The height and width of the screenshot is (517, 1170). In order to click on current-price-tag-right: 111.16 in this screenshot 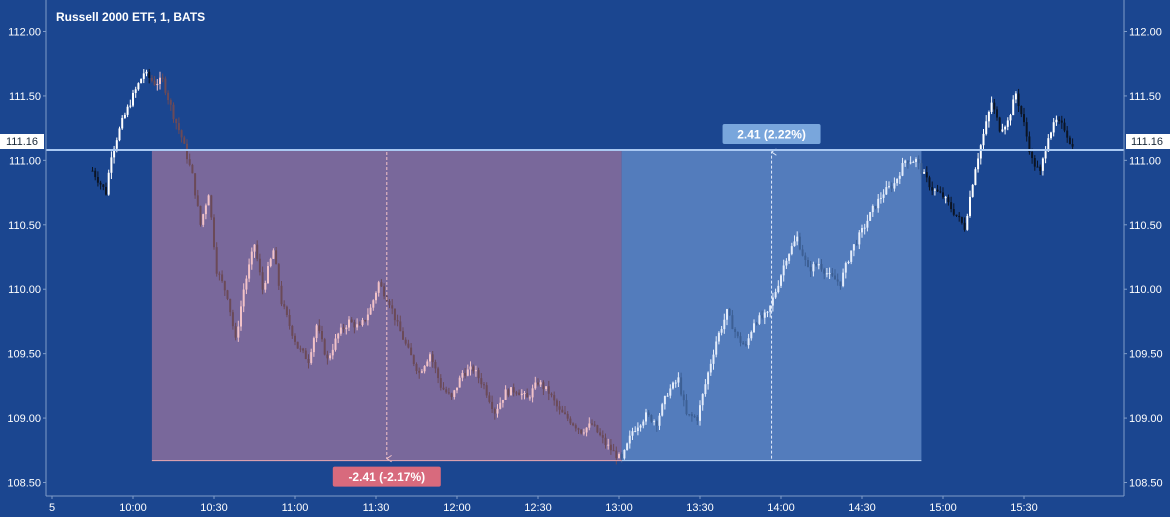, I will do `click(1148, 141)`.